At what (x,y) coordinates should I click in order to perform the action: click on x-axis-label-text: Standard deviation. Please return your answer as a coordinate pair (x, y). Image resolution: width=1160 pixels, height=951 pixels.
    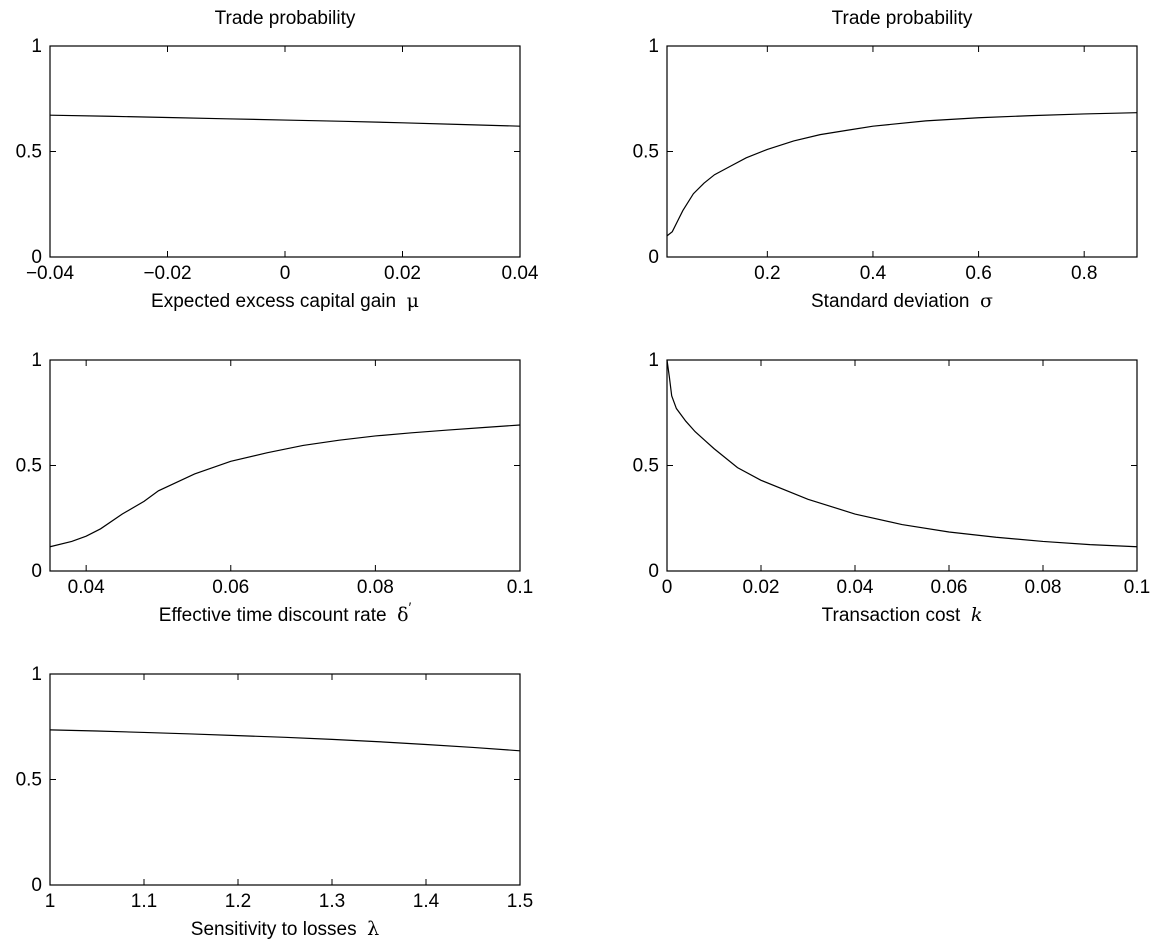
    Looking at the image, I should click on (890, 301).